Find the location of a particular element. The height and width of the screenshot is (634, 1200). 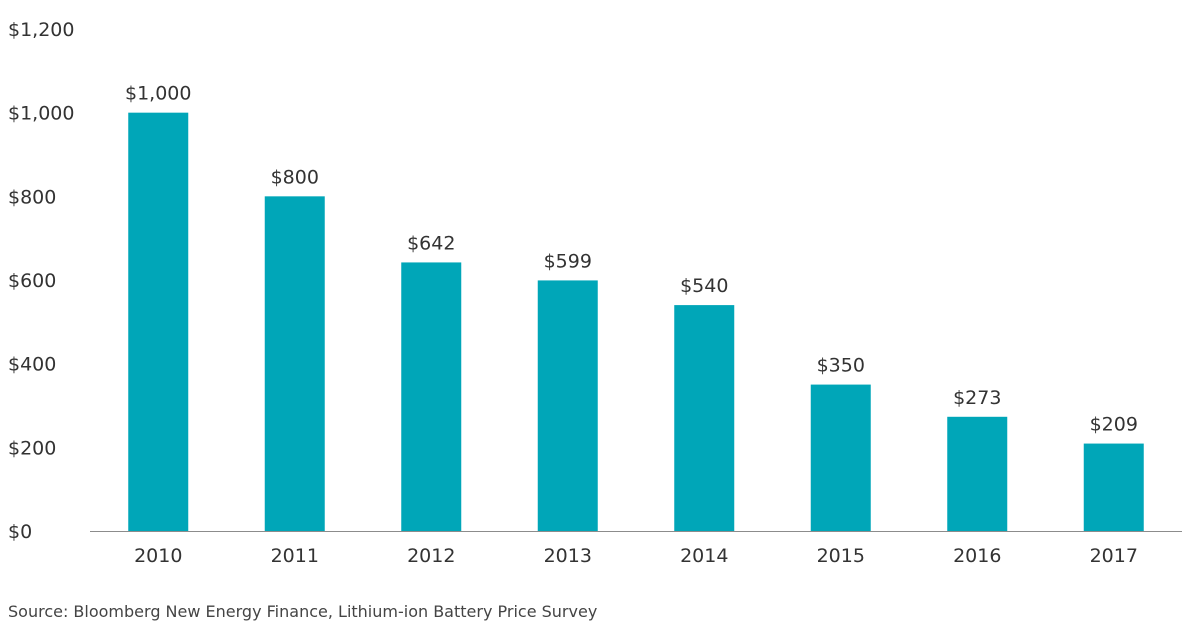

y-tick-label: $600 is located at coordinates (32, 281).